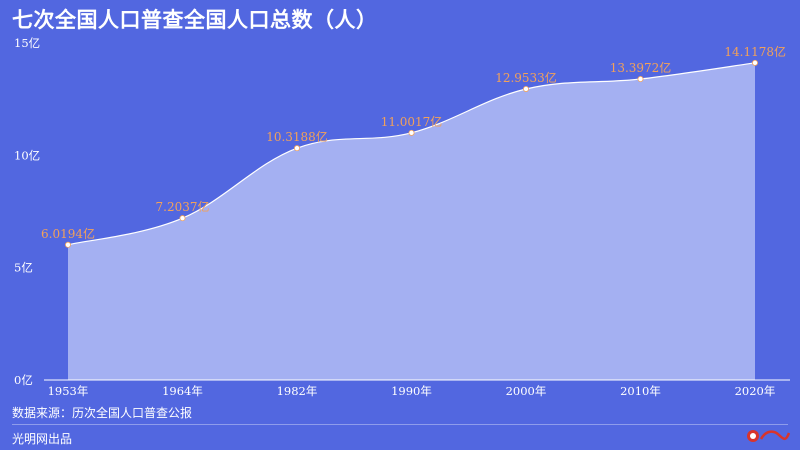 The width and height of the screenshot is (800, 450). Describe the element at coordinates (411, 391) in the screenshot. I see `x-tick-label: 1990年` at that location.